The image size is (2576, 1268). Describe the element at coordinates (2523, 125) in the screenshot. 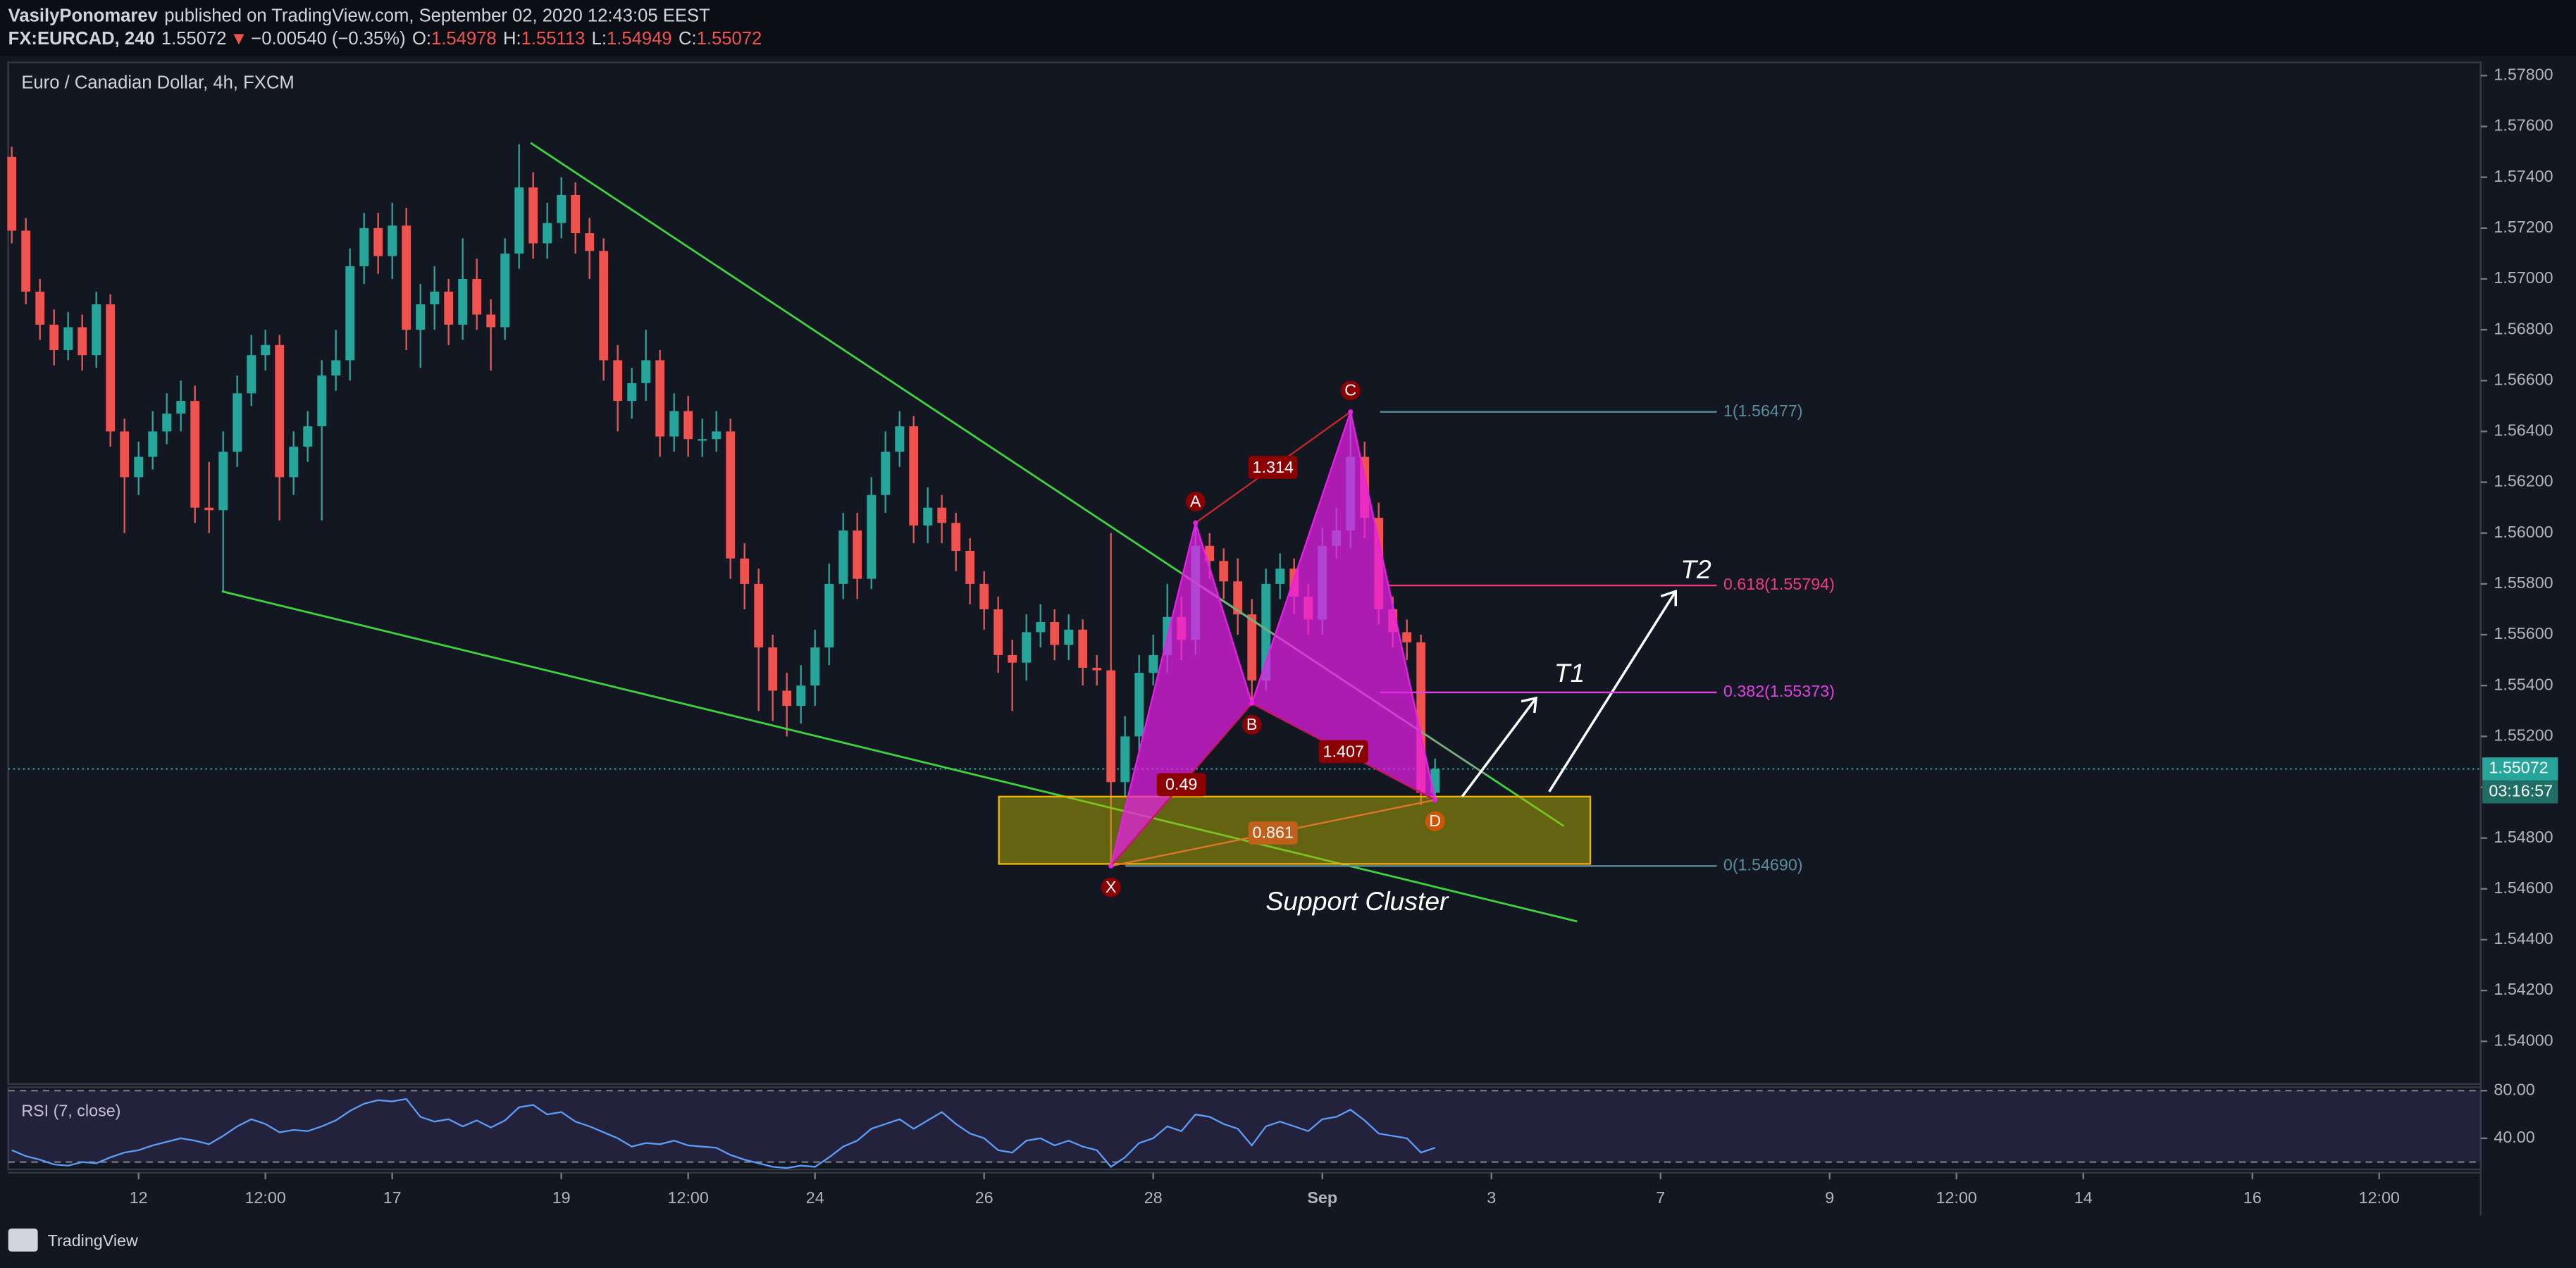

I see `y-tick-label: 1.57600` at that location.